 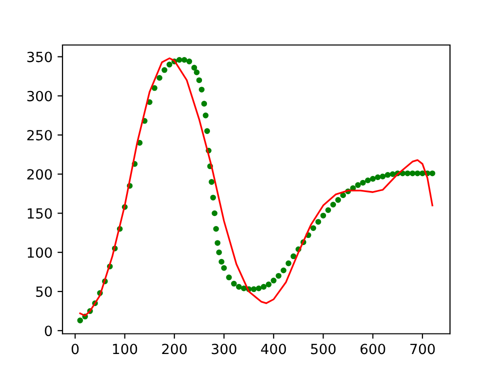 What do you see at coordinates (75, 349) in the screenshot?
I see `x-tick-label: 0` at bounding box center [75, 349].